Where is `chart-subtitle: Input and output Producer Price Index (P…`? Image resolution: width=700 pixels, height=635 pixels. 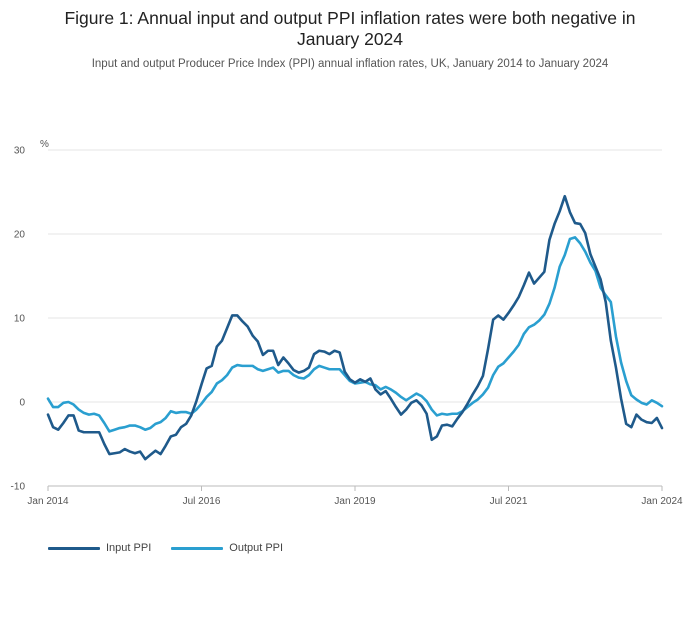 chart-subtitle: Input and output Producer Price Index (P… is located at coordinates (350, 64).